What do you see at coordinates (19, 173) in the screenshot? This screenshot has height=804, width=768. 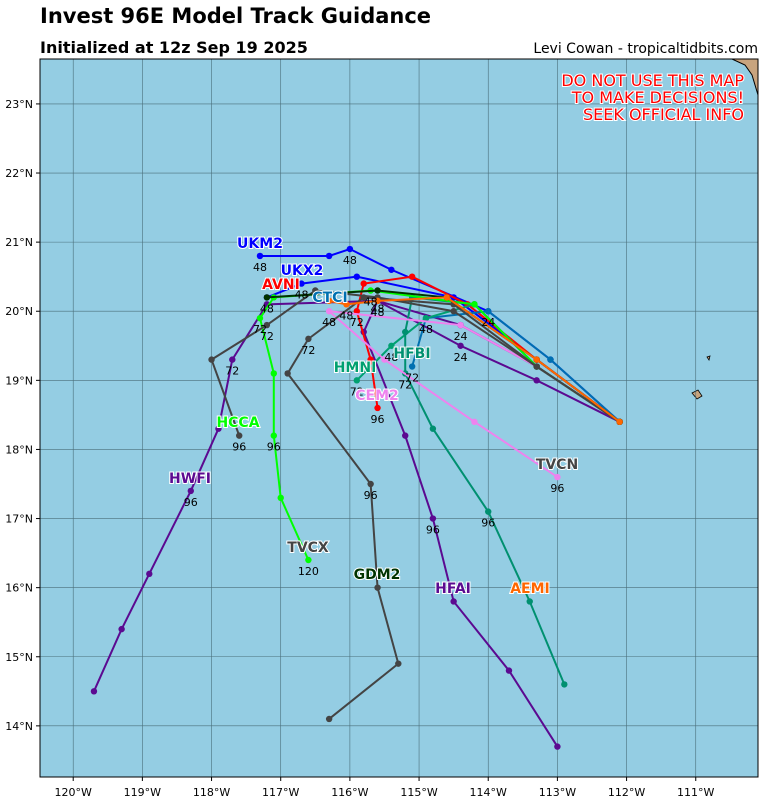 I see `y-tick-label: 22°N` at bounding box center [19, 173].